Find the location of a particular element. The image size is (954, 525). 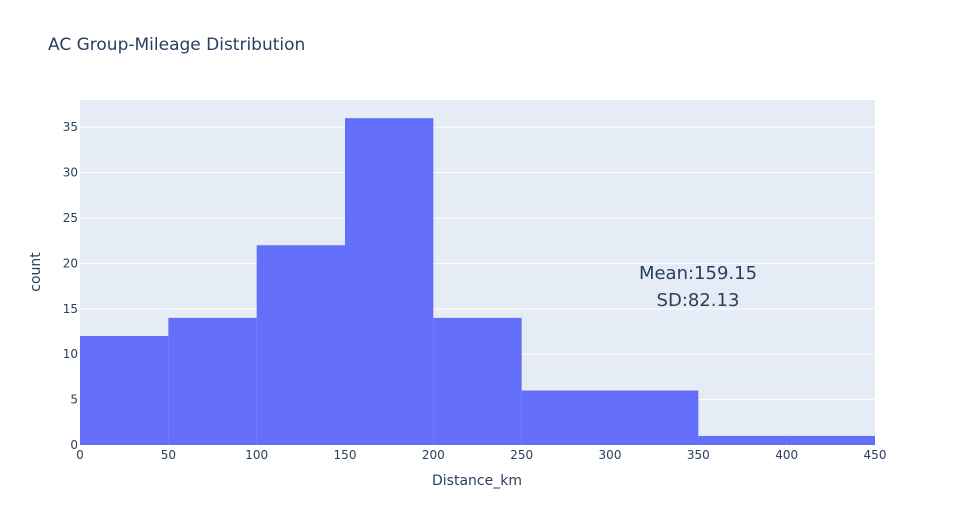

y-tick-label: 0 is located at coordinates (74, 445).